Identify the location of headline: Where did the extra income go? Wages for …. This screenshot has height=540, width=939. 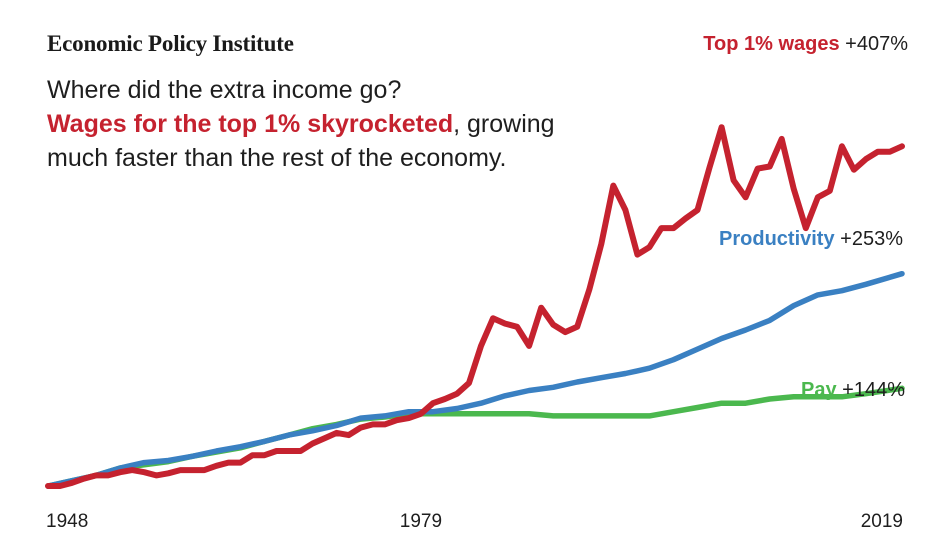
(307, 124).